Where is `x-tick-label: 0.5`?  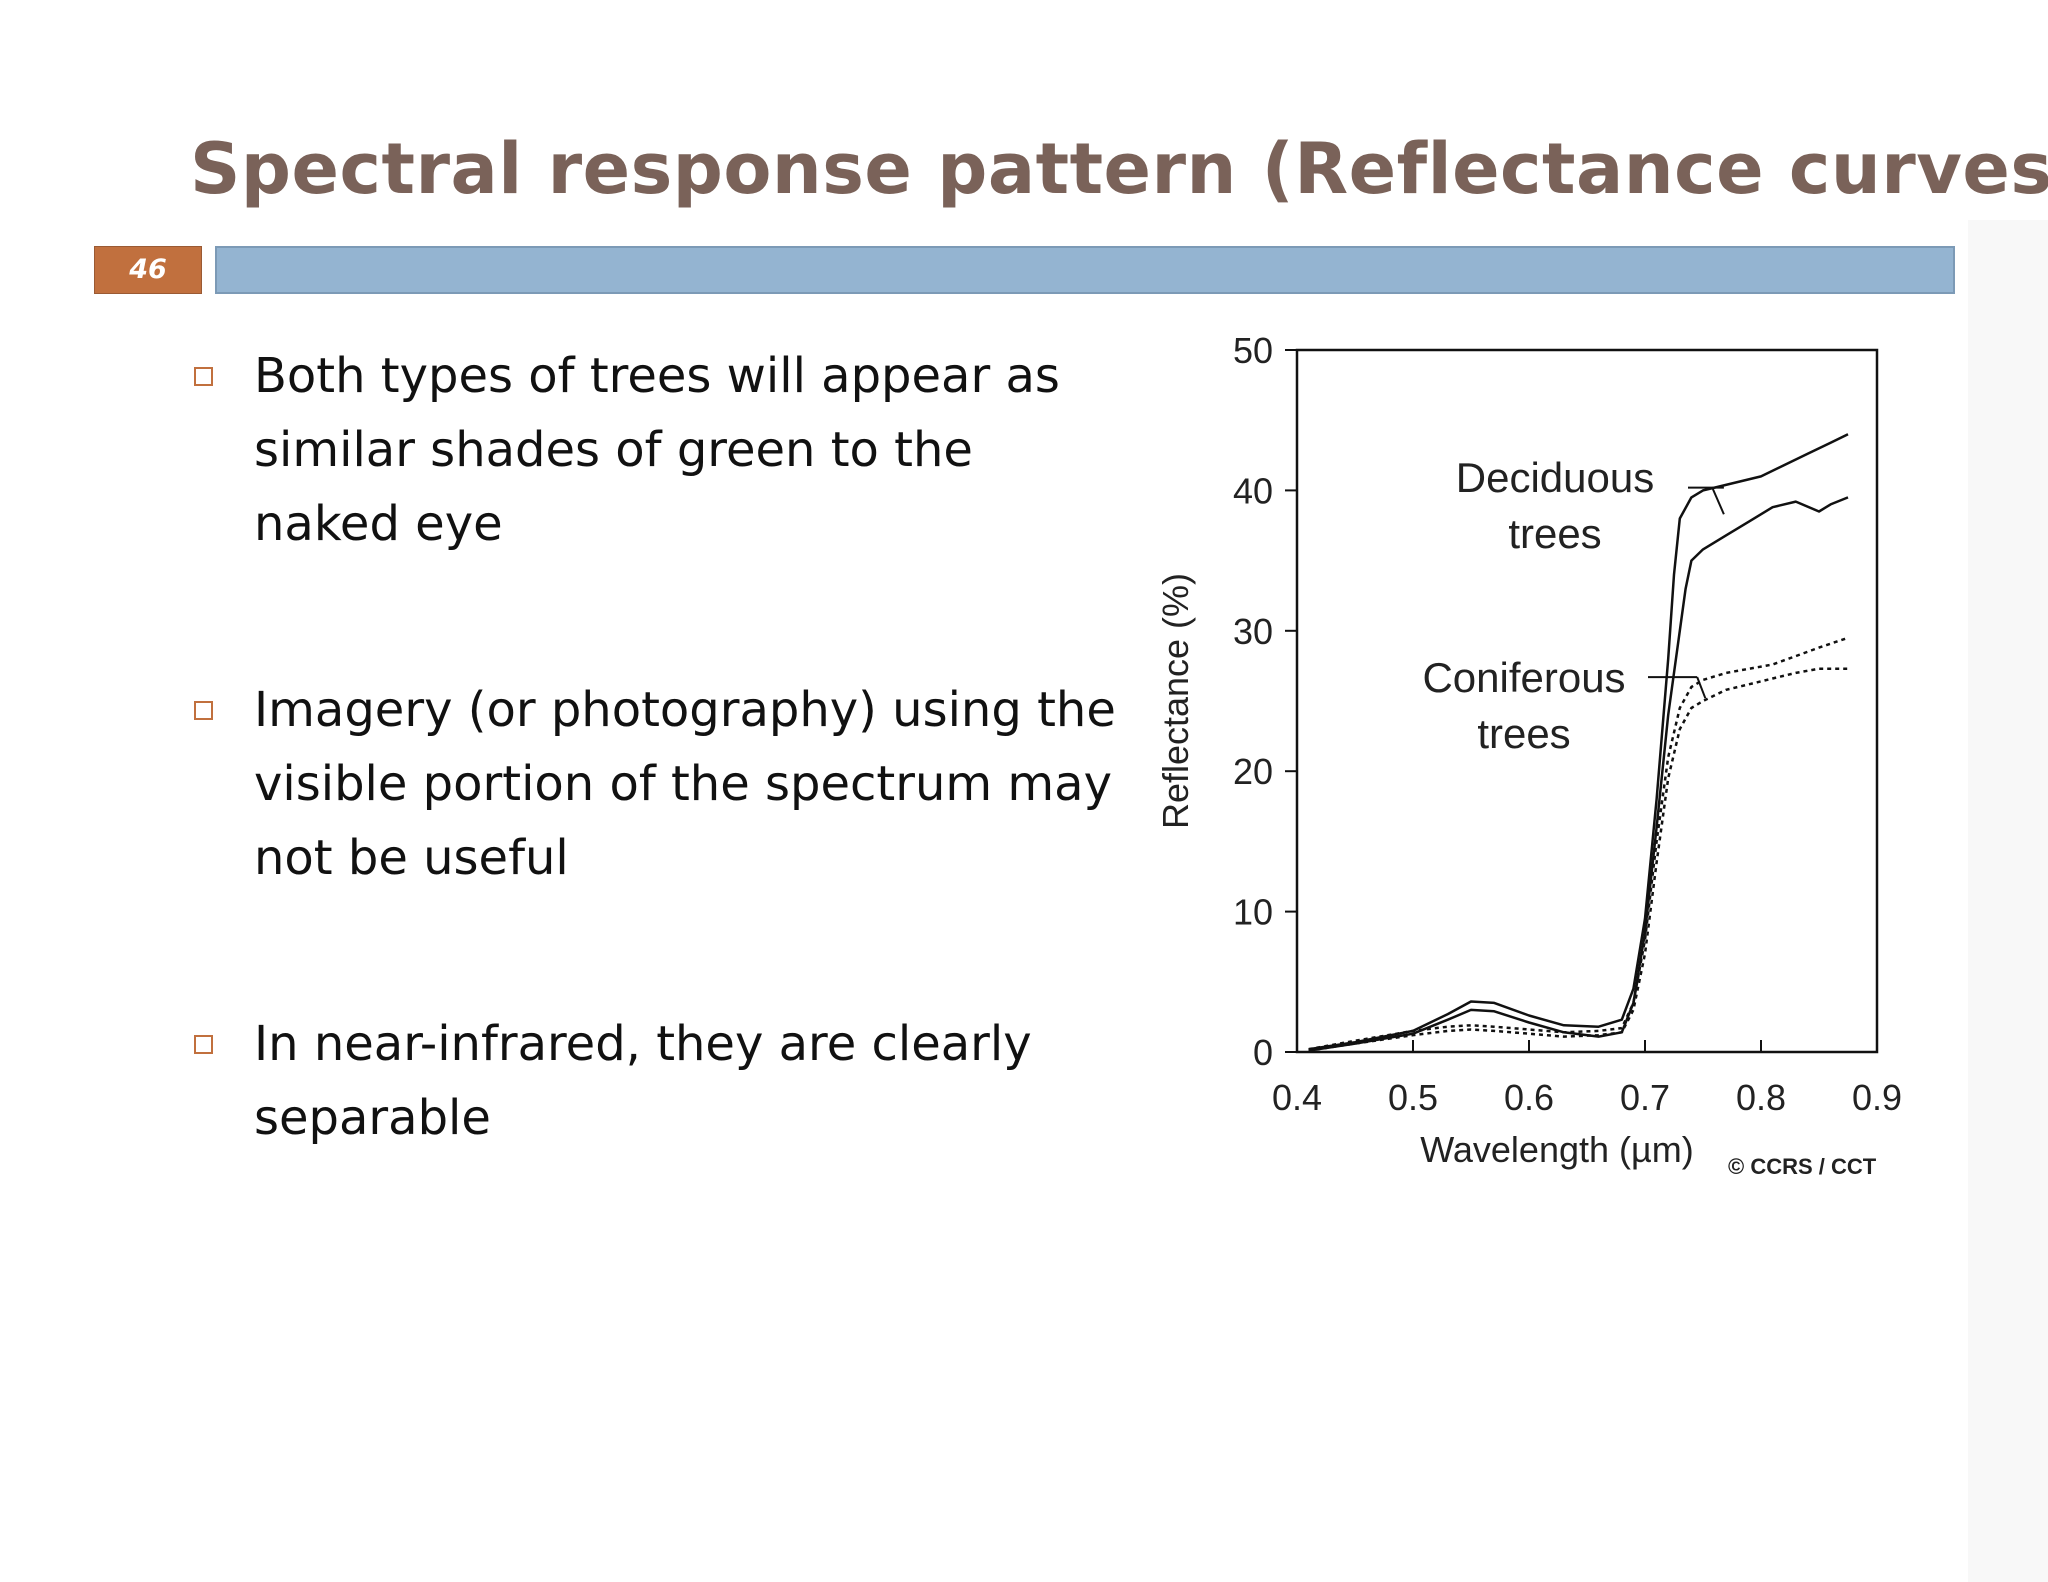 x-tick-label: 0.5 is located at coordinates (1413, 1097).